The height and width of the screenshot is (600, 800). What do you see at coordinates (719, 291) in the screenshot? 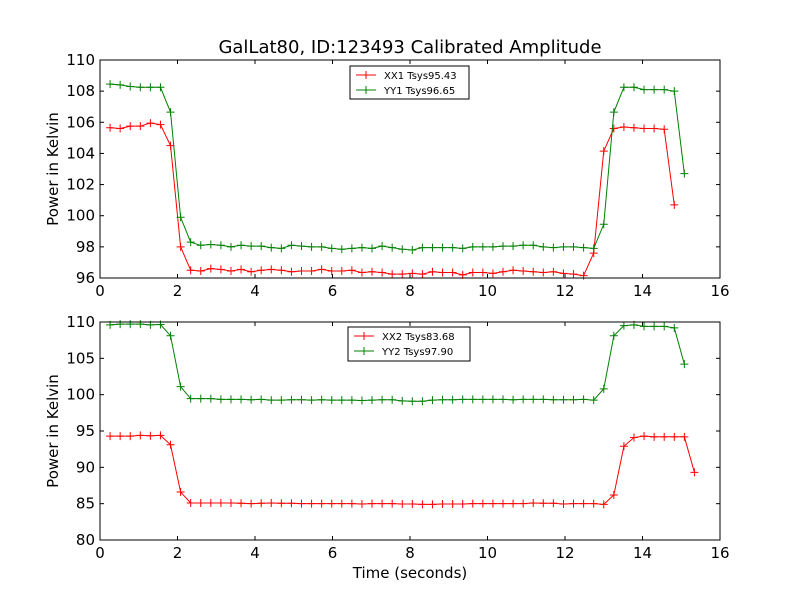
I see `x-tick-label: 16` at bounding box center [719, 291].